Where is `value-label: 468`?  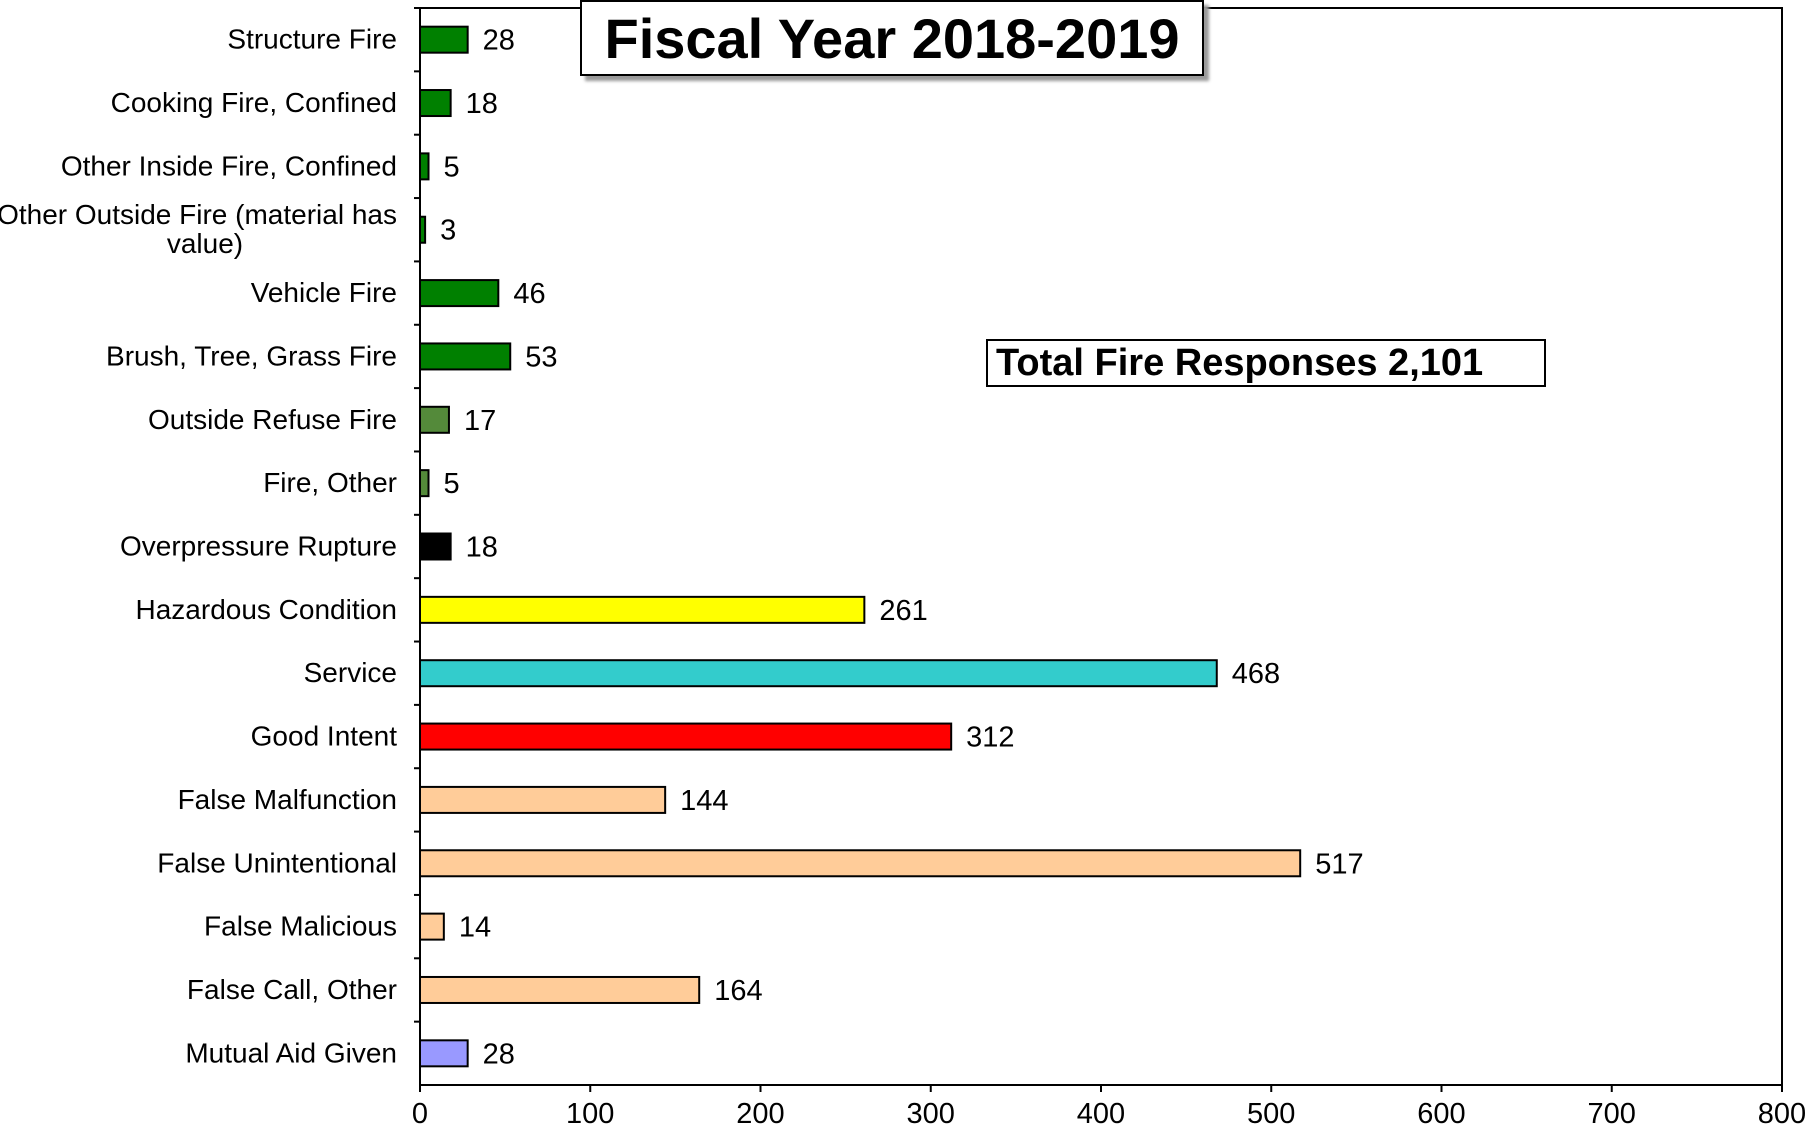 value-label: 468 is located at coordinates (1256, 674).